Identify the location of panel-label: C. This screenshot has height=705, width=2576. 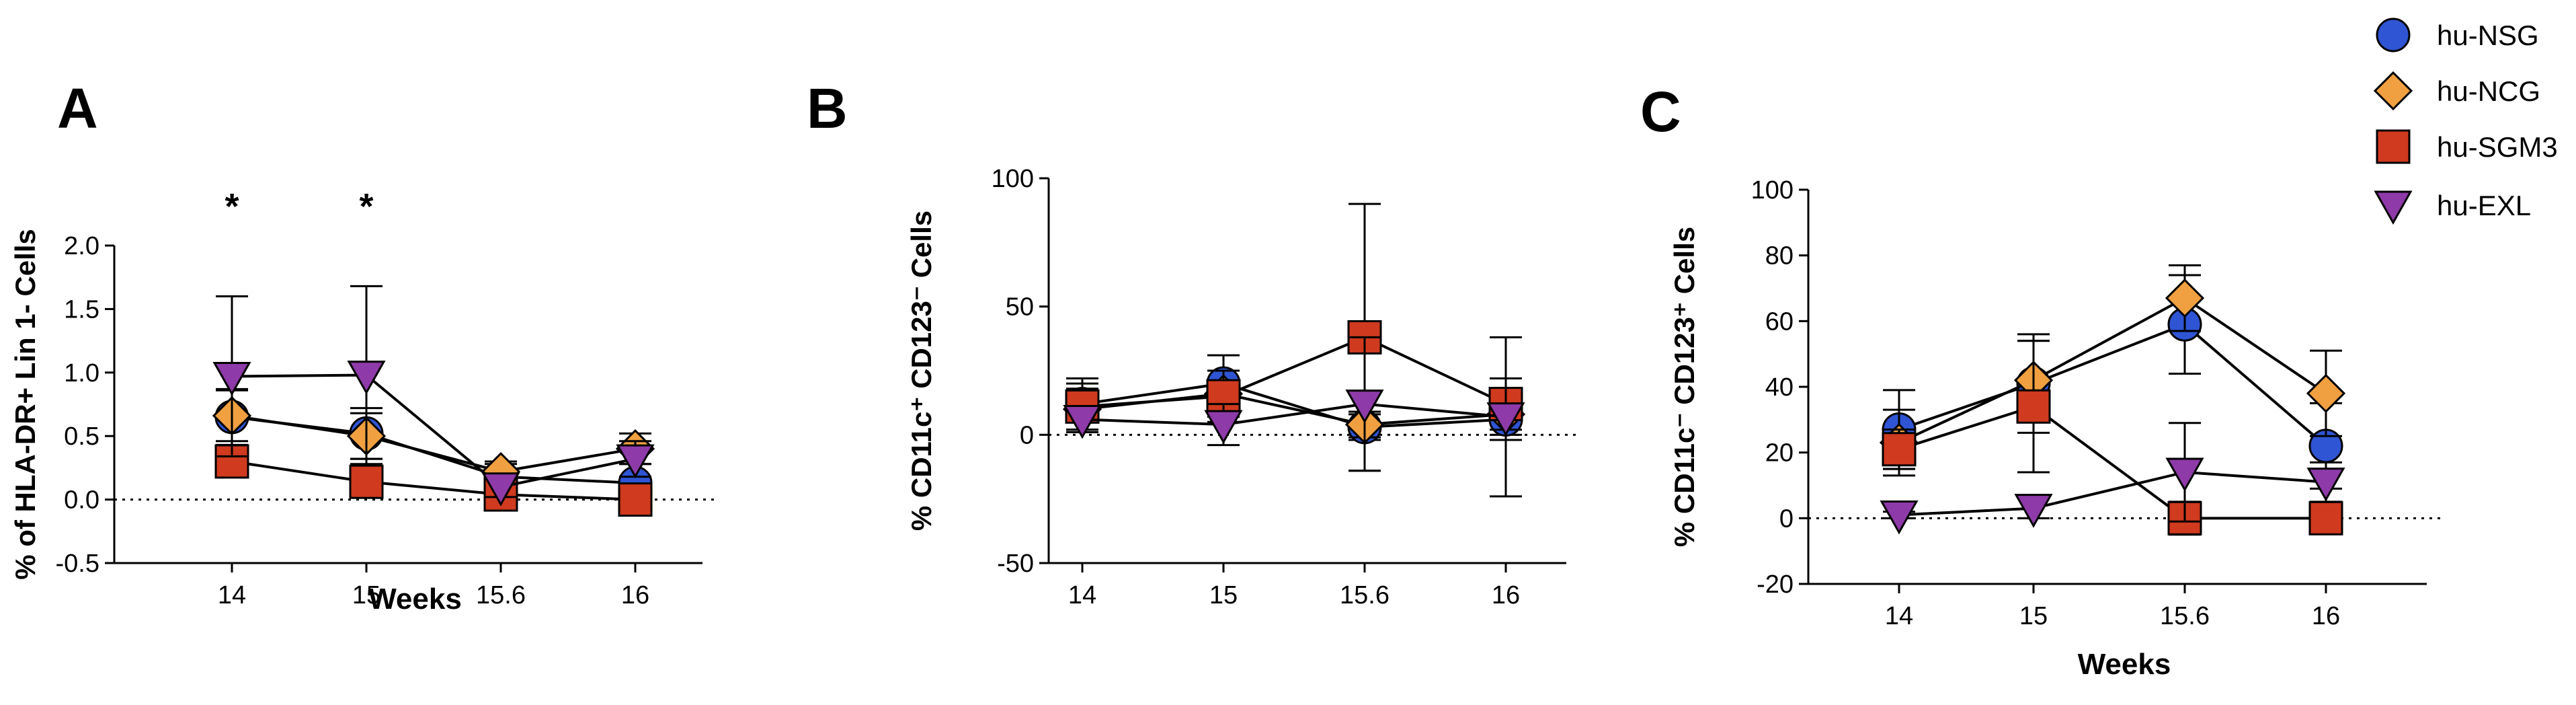
(1660, 111).